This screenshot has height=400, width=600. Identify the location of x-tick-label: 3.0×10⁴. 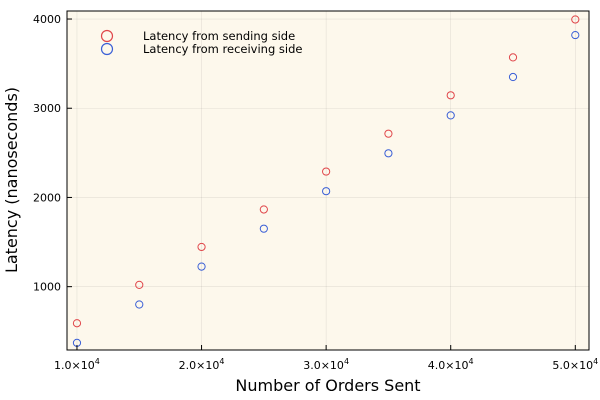
(326, 364).